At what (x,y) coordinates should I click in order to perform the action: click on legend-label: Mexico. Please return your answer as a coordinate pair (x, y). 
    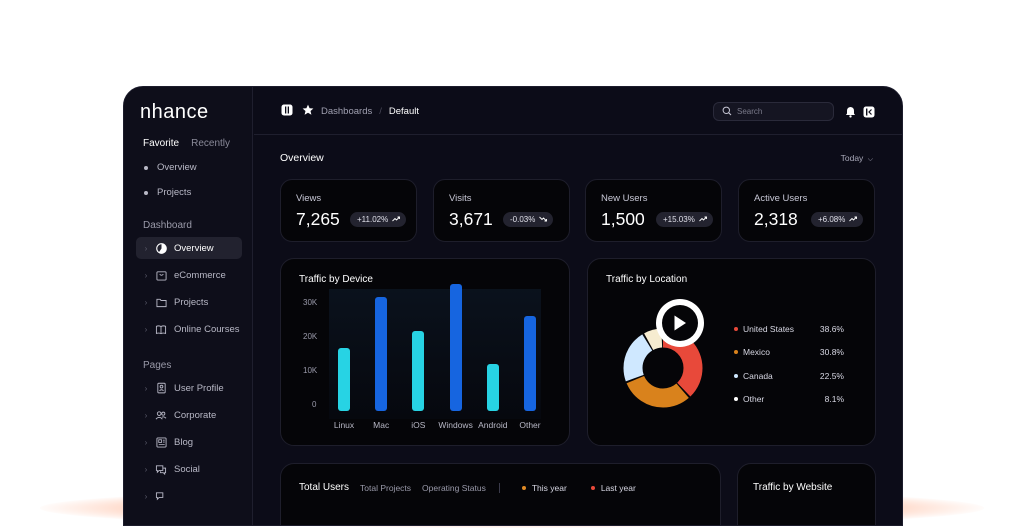
    Looking at the image, I should click on (756, 352).